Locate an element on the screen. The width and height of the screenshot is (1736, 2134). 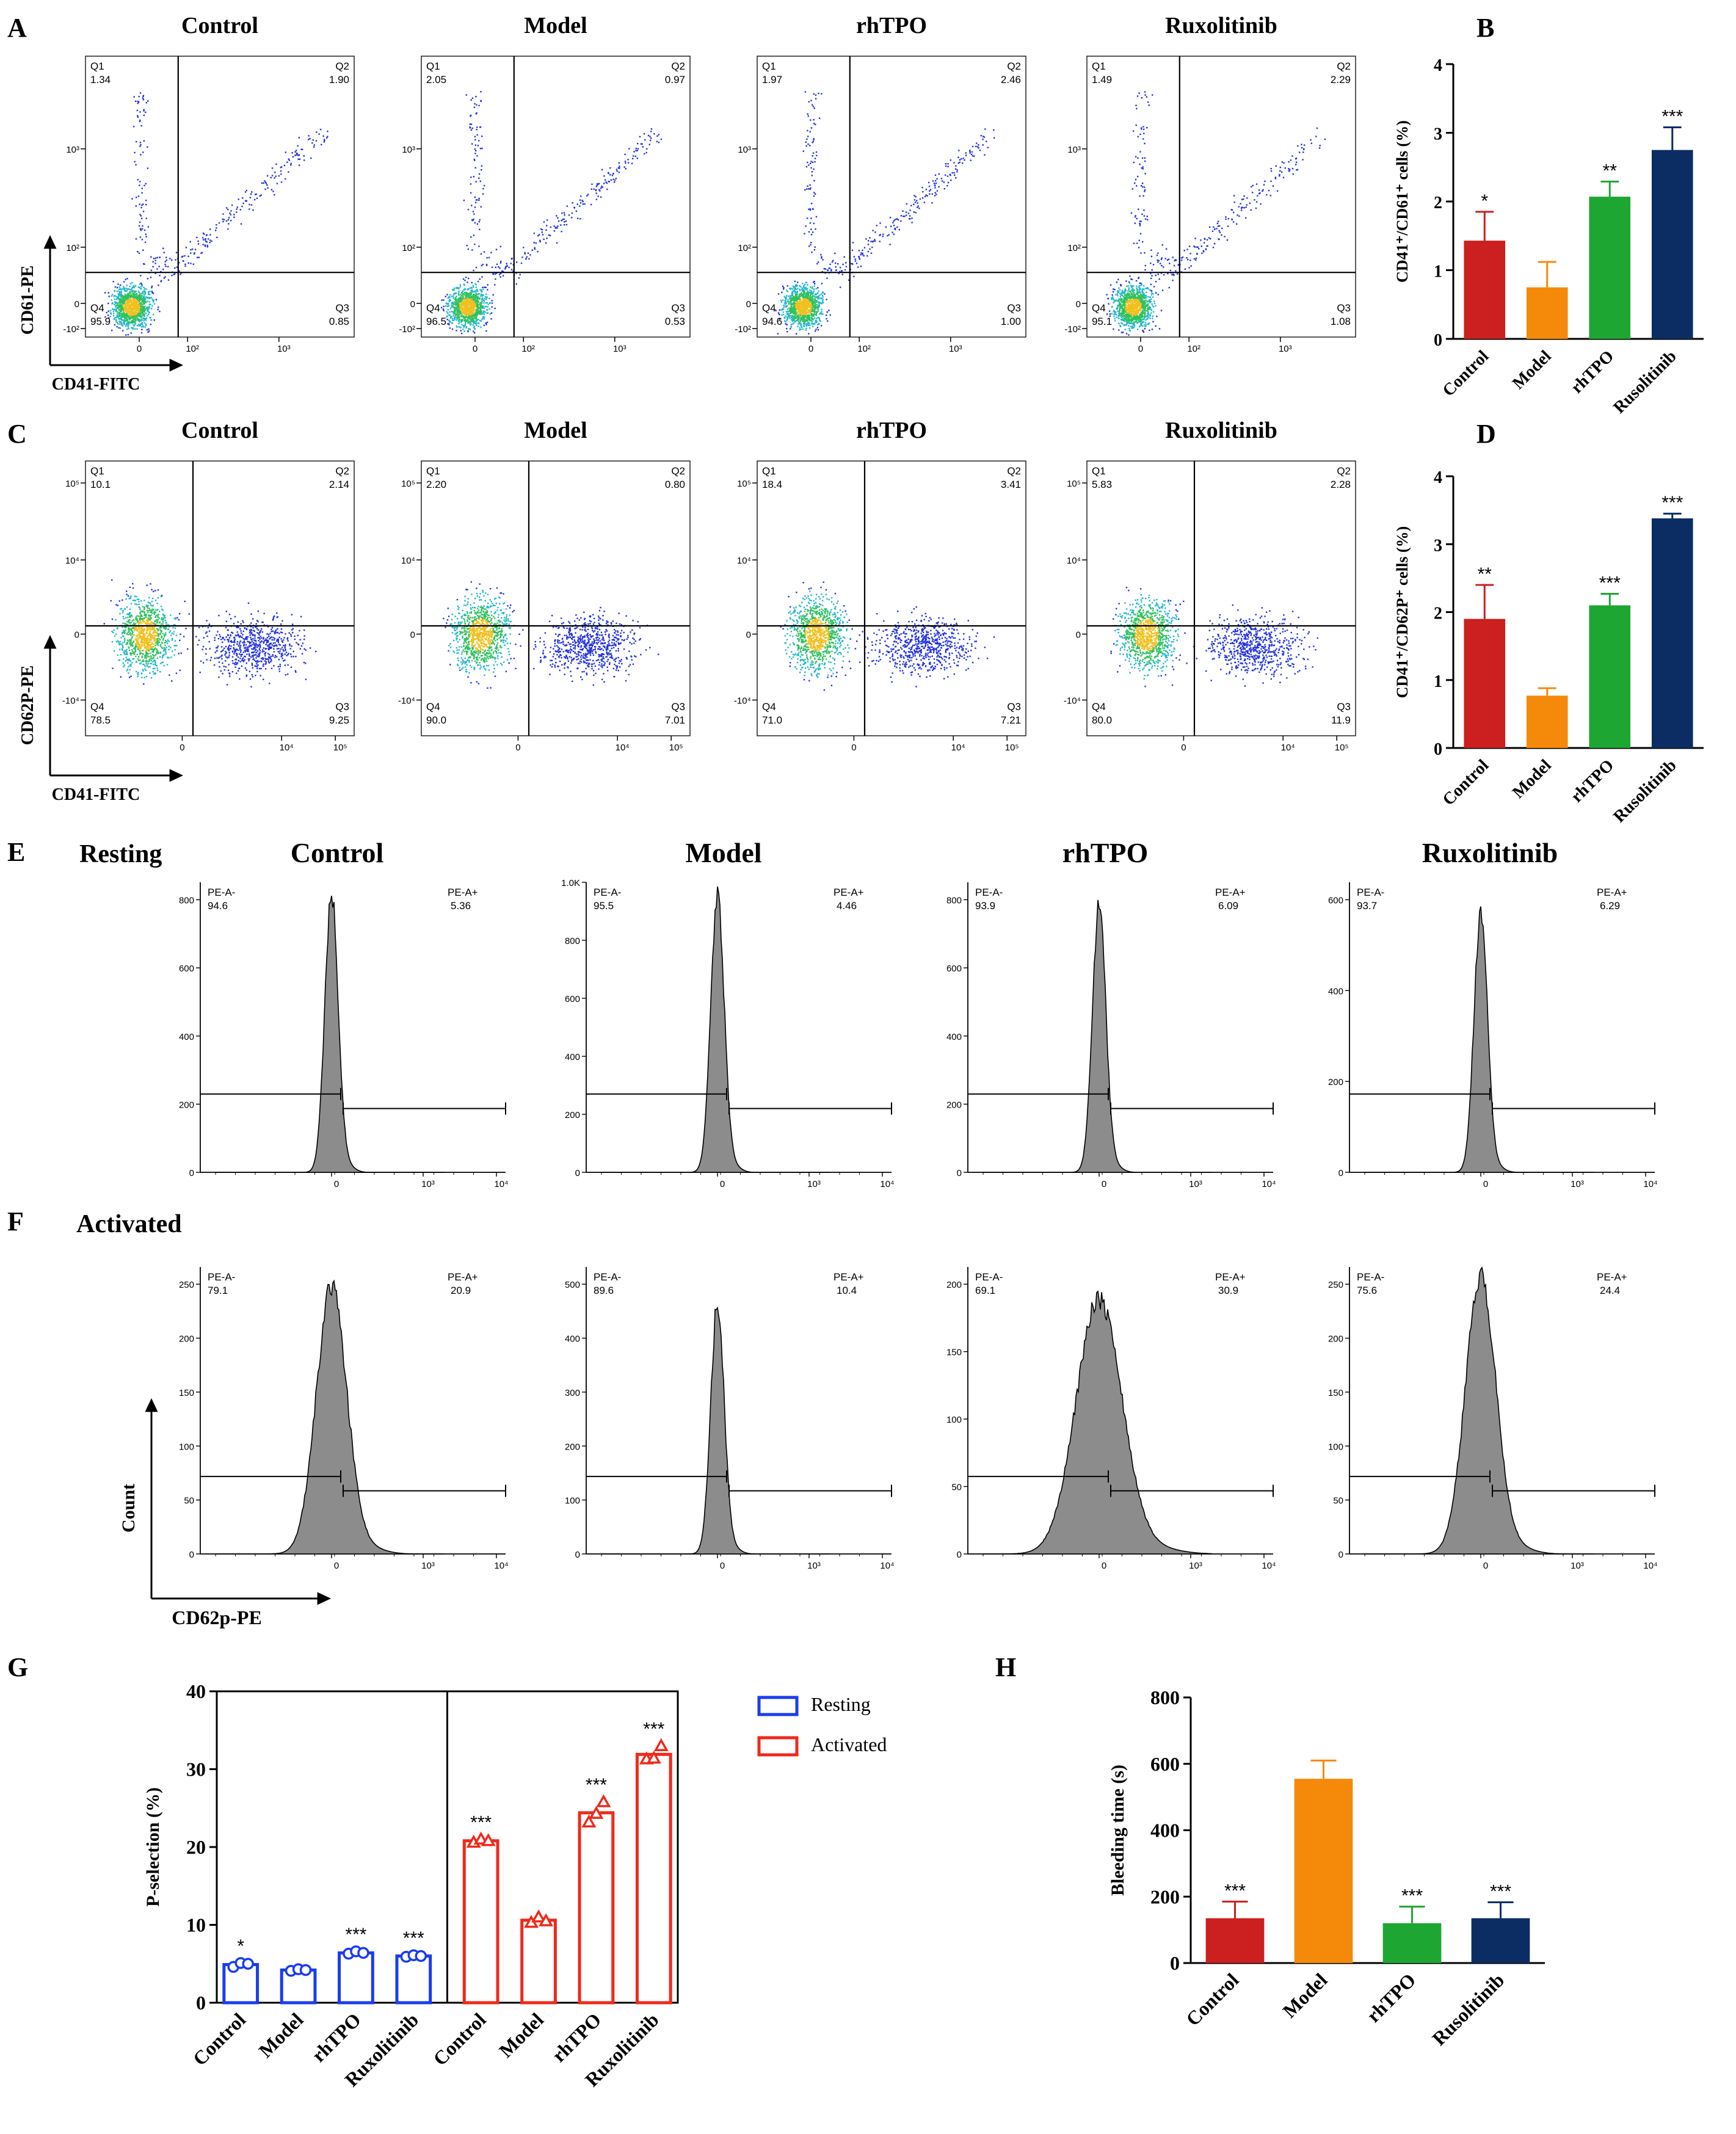
panel-letter-a: A is located at coordinates (17, 28).